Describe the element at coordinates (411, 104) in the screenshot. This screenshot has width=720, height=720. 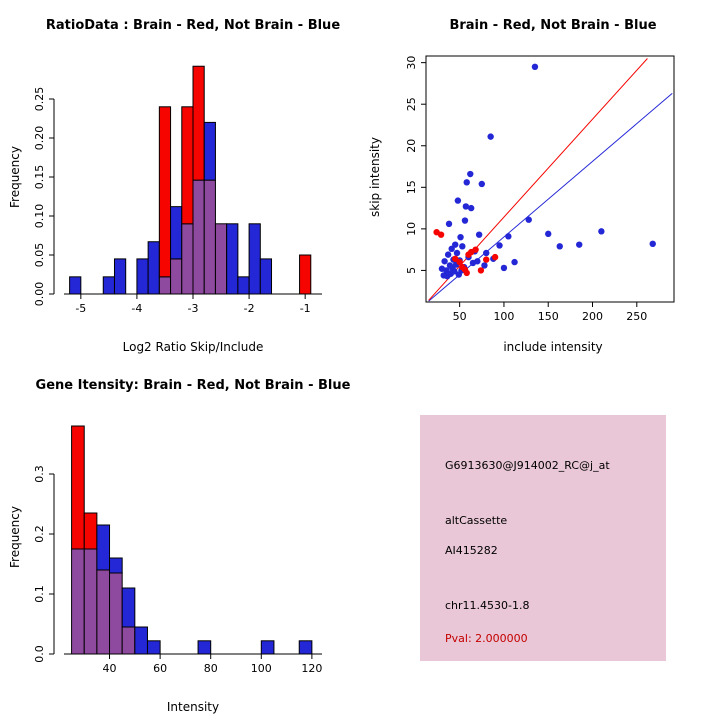
I see `svg-text: 25` at that location.